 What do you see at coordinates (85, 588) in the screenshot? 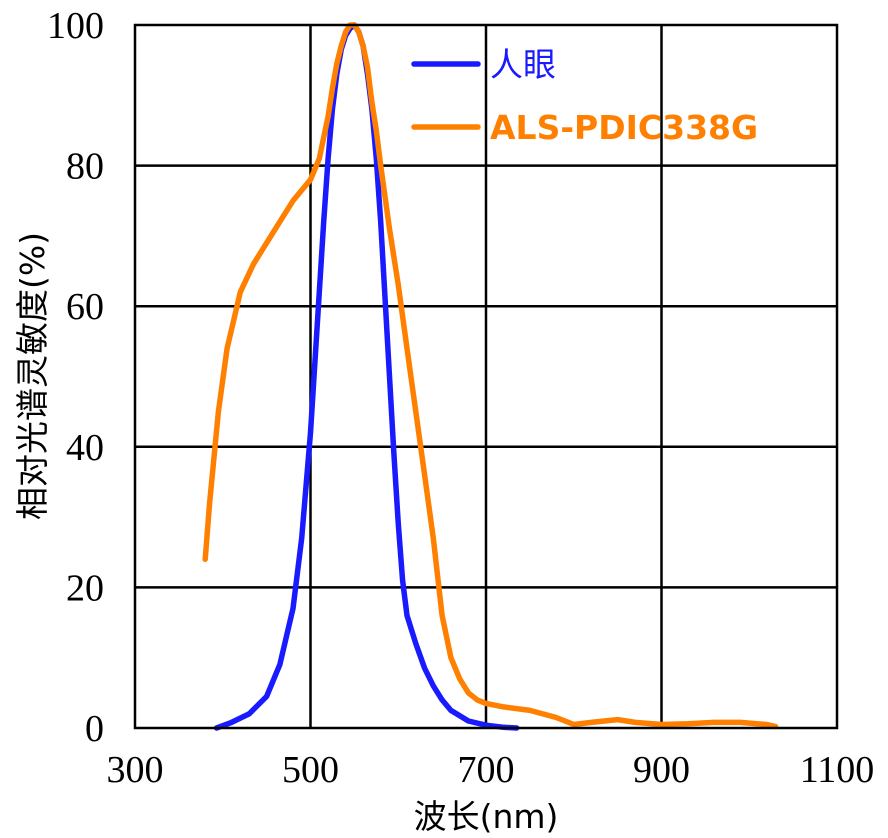
I see `y-tick-label: 20` at bounding box center [85, 588].